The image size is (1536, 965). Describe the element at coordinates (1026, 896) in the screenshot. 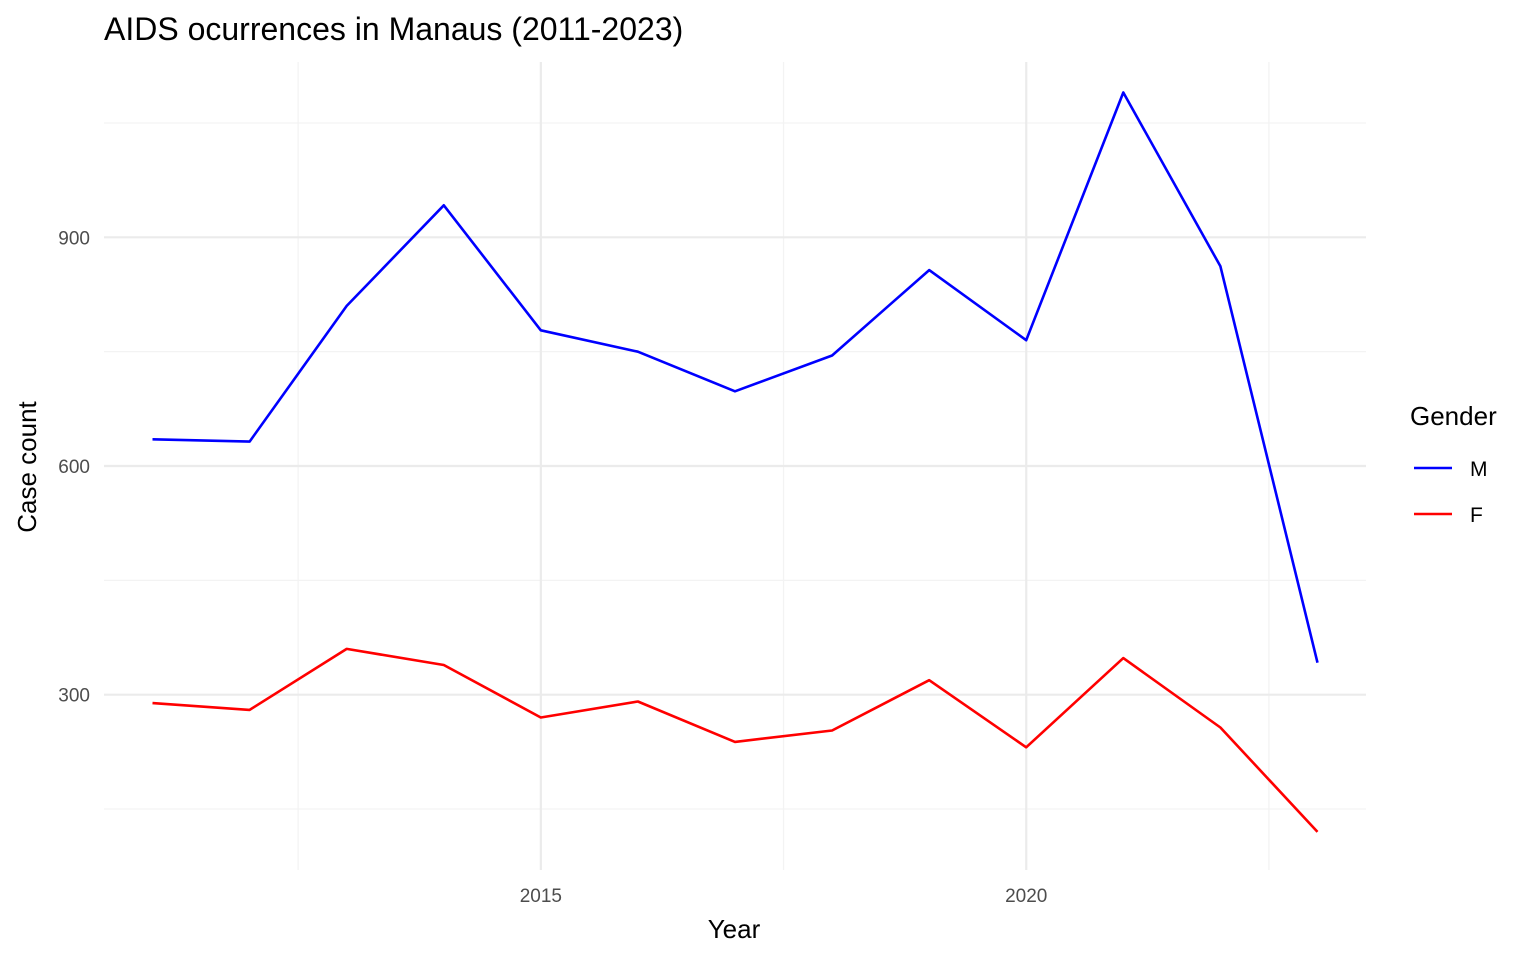

I see `x-tick-label: 2020` at that location.